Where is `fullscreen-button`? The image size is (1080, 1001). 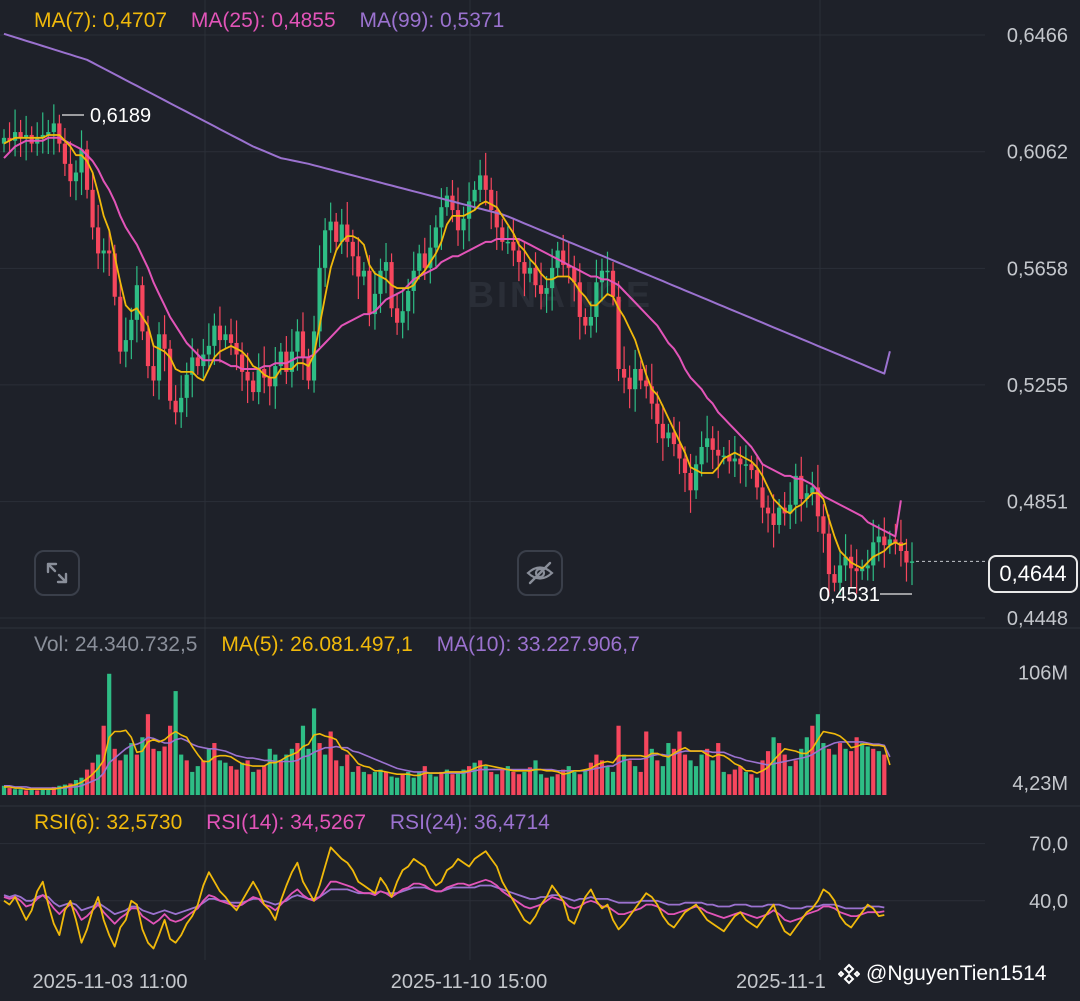 fullscreen-button is located at coordinates (57, 573).